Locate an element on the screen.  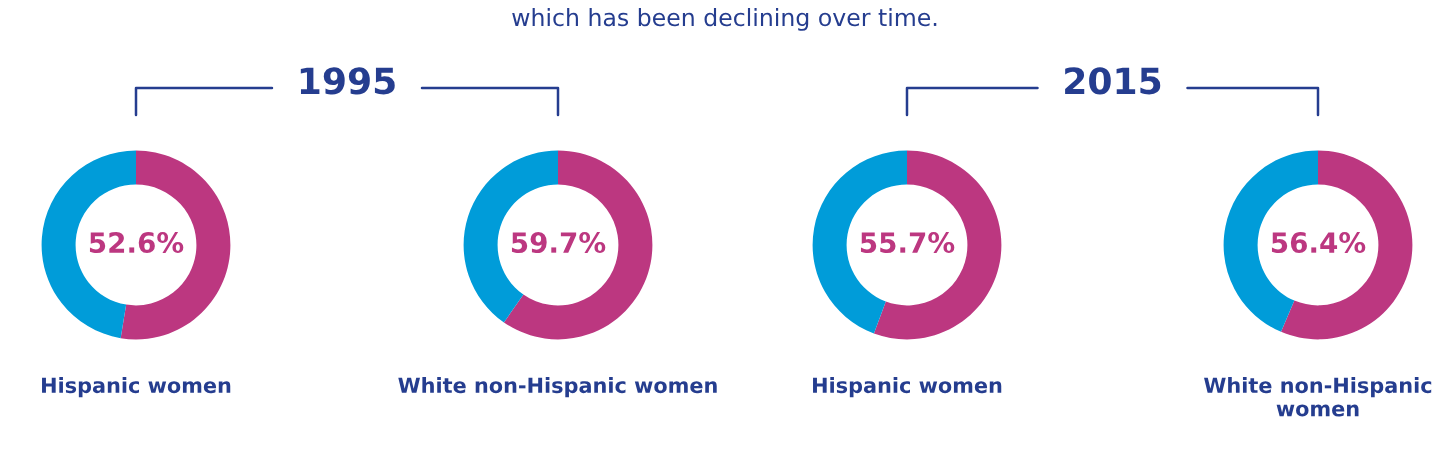
data-label: 55.7% is located at coordinates (907, 243).